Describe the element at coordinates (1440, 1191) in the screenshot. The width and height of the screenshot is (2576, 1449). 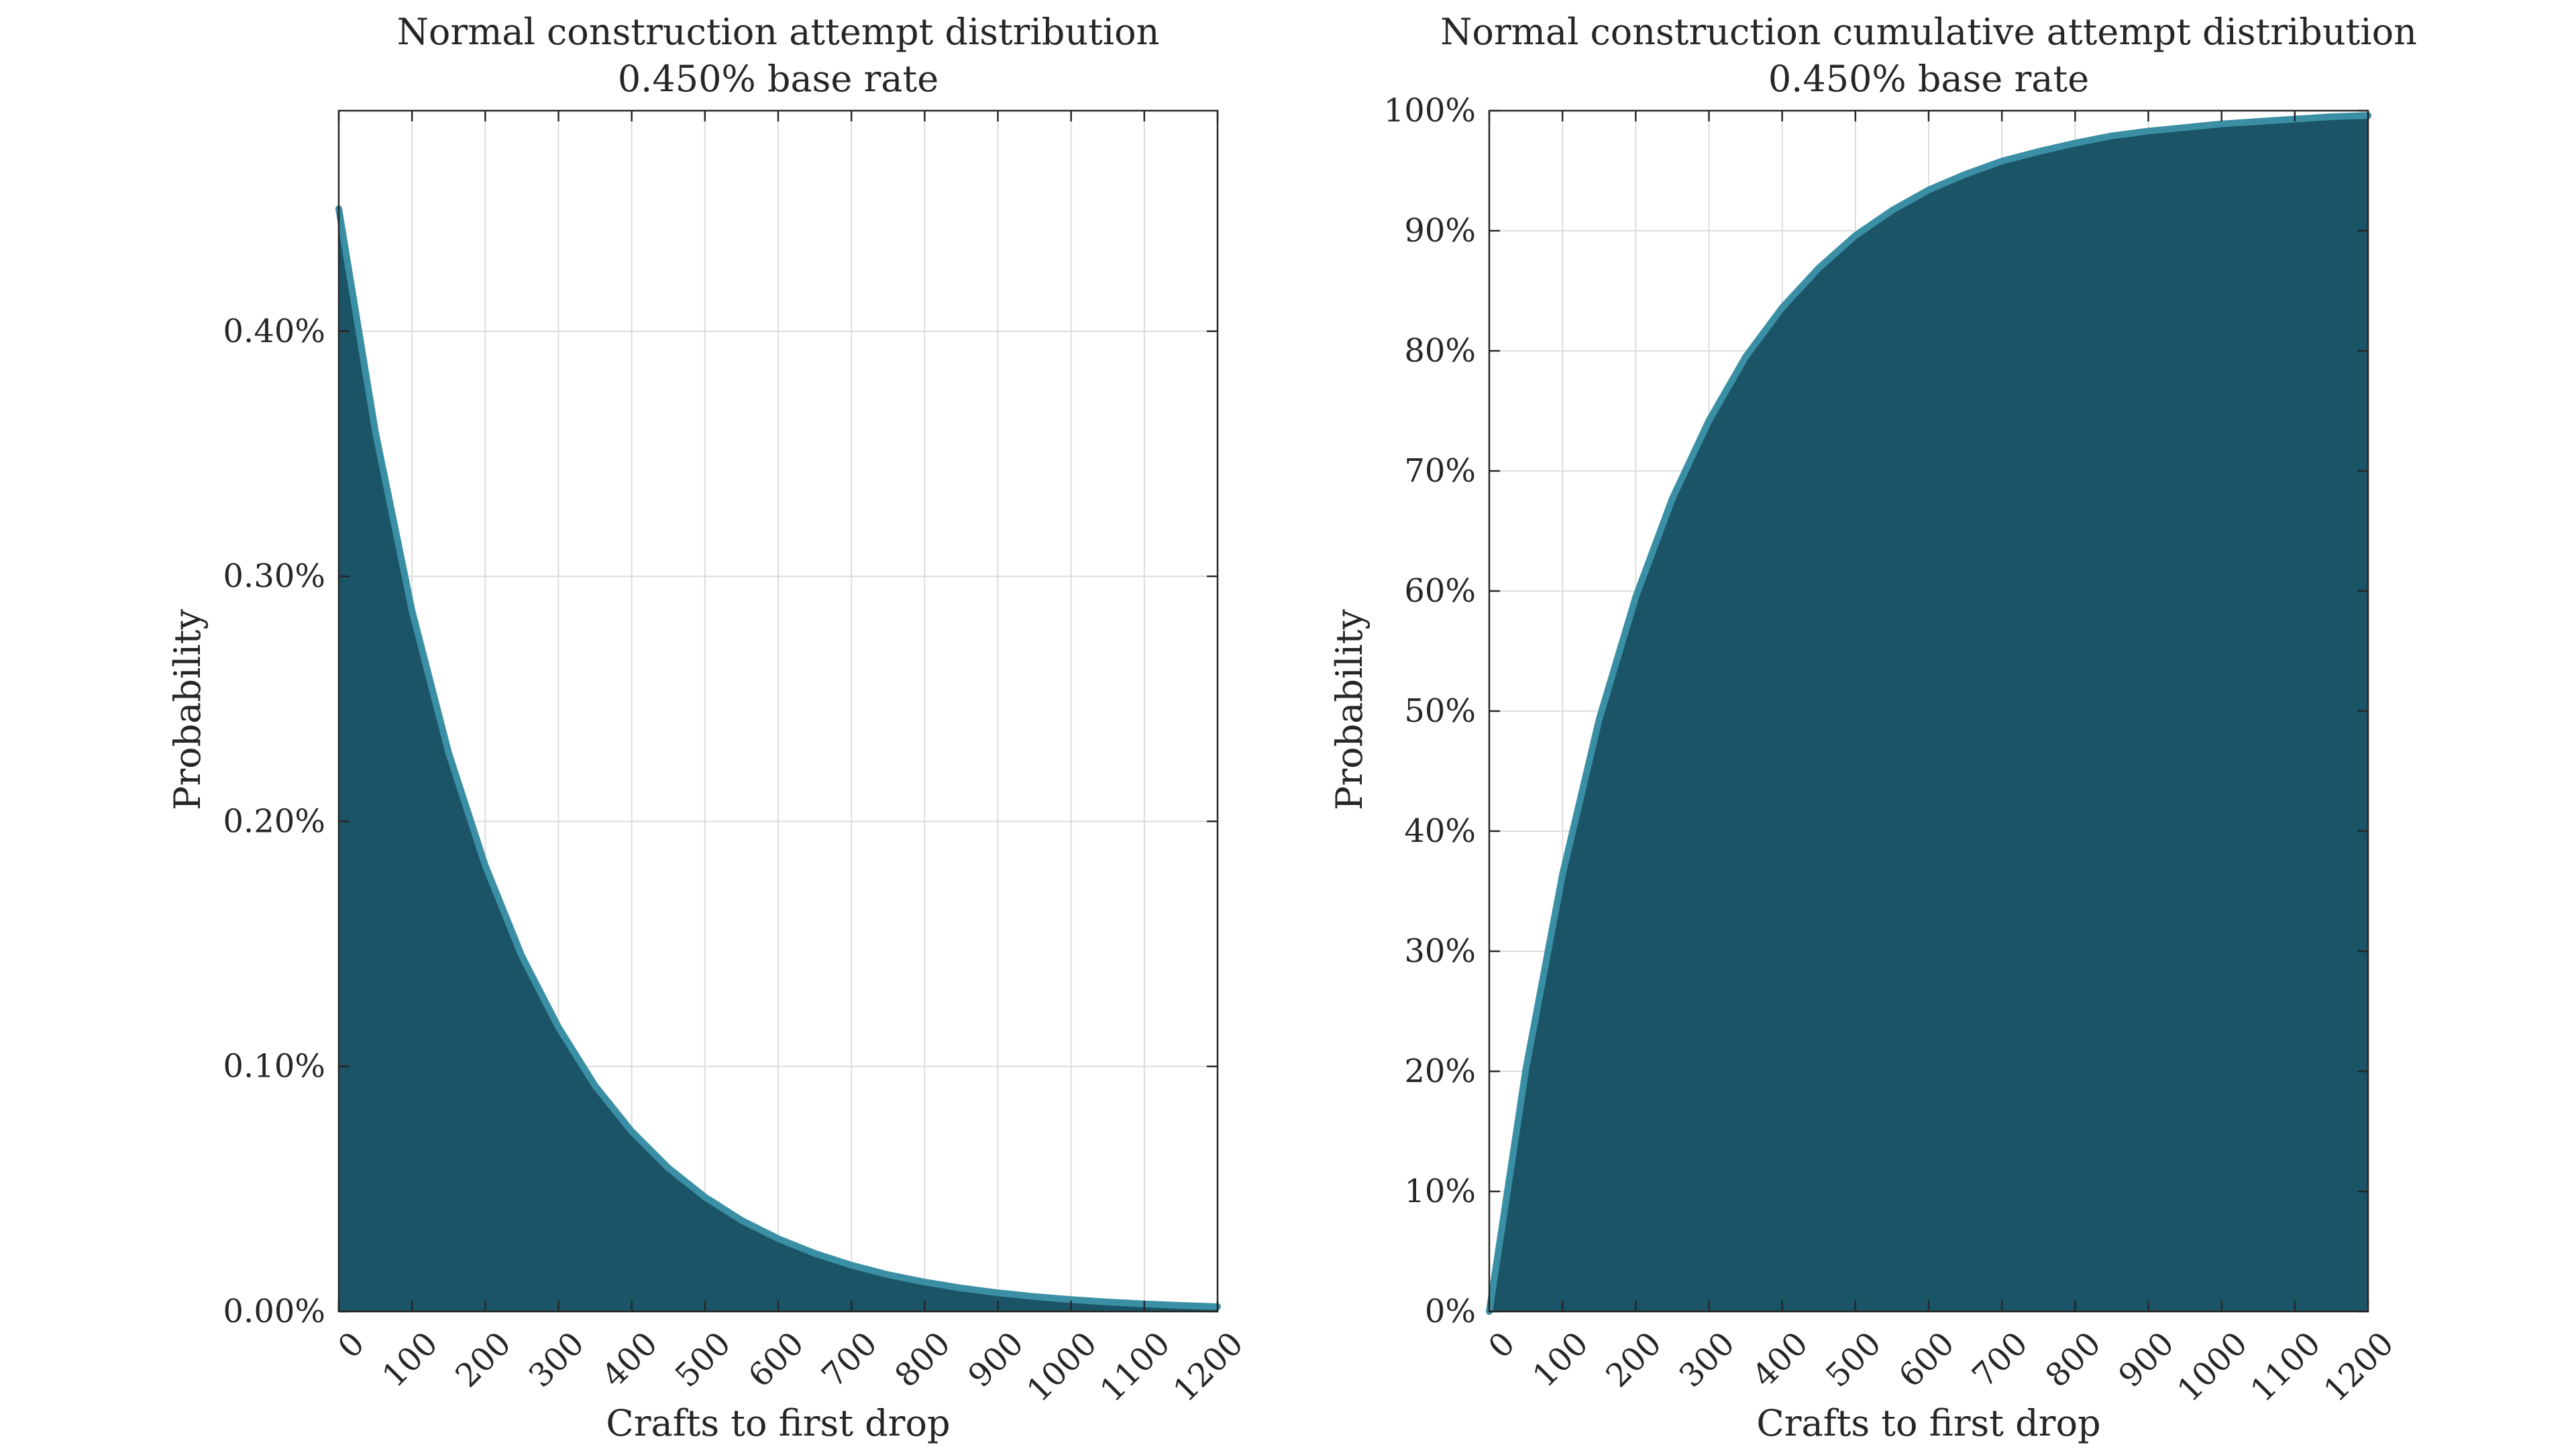
I see `y-tick-label: 10%` at that location.